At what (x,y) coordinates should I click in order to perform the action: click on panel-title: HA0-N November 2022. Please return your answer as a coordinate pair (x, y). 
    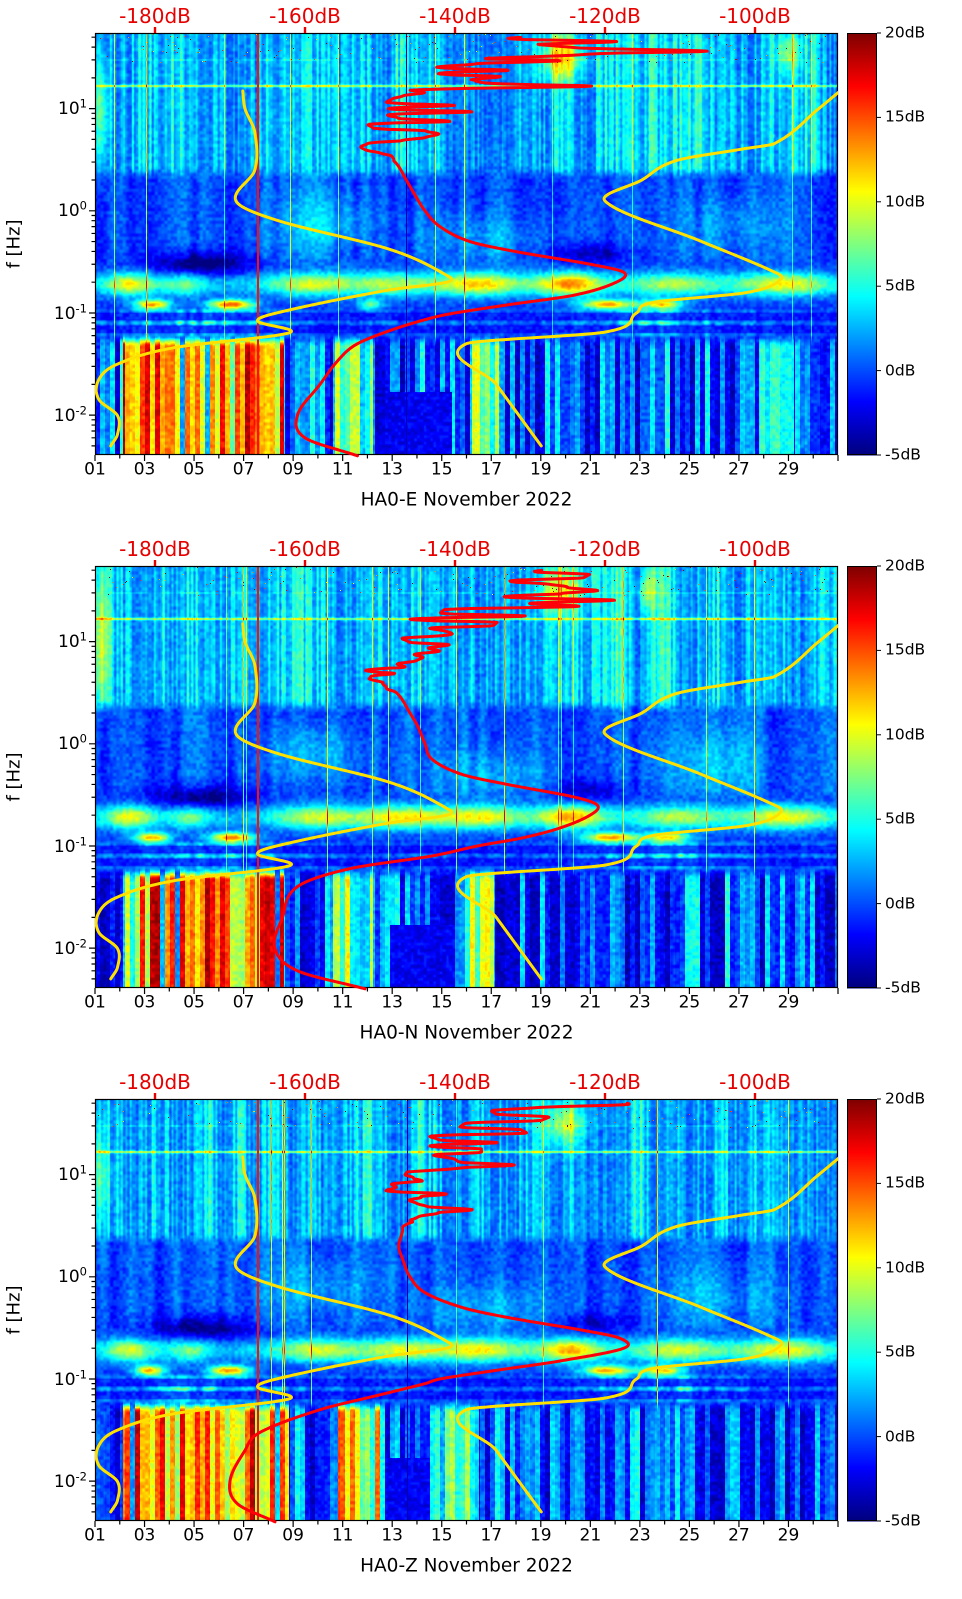
    Looking at the image, I should click on (466, 1033).